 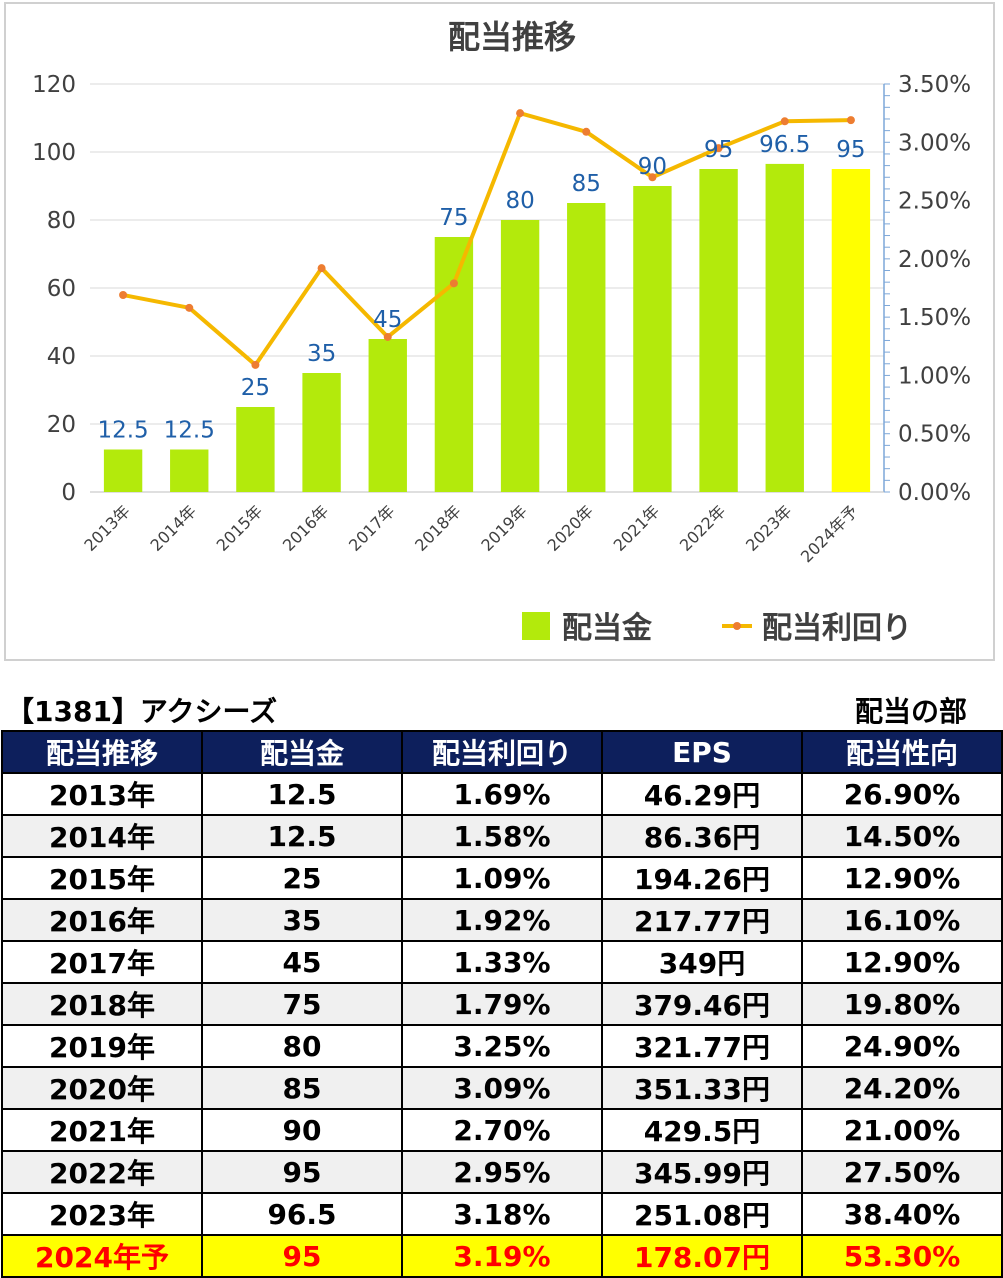 What do you see at coordinates (902, 1214) in the screenshot?
I see `cell-payout: 38.40%` at bounding box center [902, 1214].